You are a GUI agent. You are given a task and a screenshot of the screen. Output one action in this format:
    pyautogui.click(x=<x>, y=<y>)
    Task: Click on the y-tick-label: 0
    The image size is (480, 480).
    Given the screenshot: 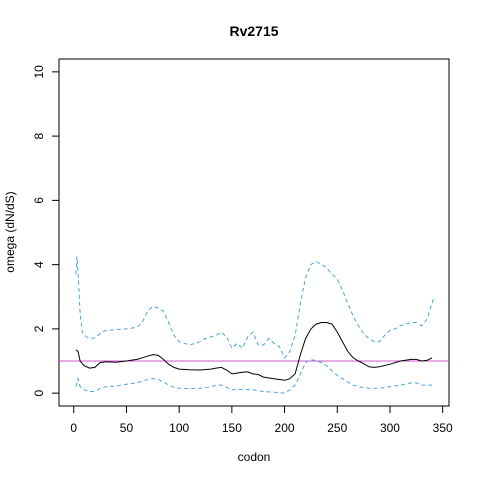 What is the action you would take?
    pyautogui.click(x=39, y=392)
    